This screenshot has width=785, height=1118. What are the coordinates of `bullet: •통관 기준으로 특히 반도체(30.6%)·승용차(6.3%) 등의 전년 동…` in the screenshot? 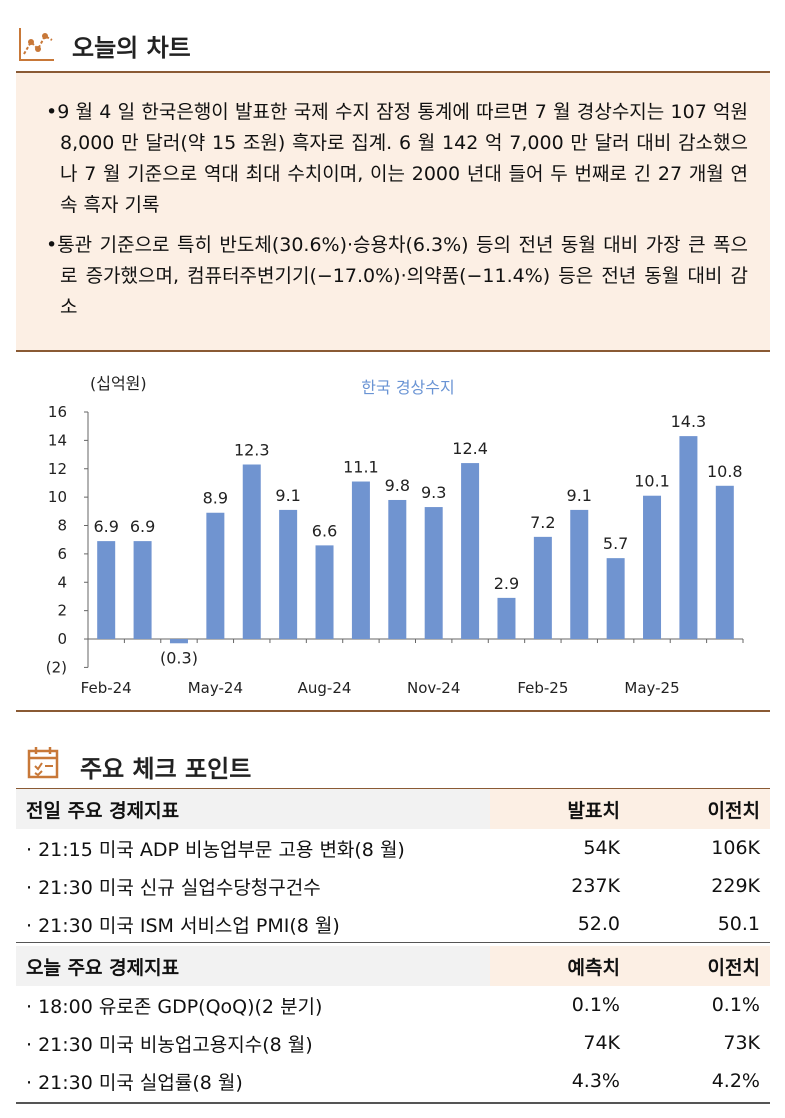 It's located at (397, 276).